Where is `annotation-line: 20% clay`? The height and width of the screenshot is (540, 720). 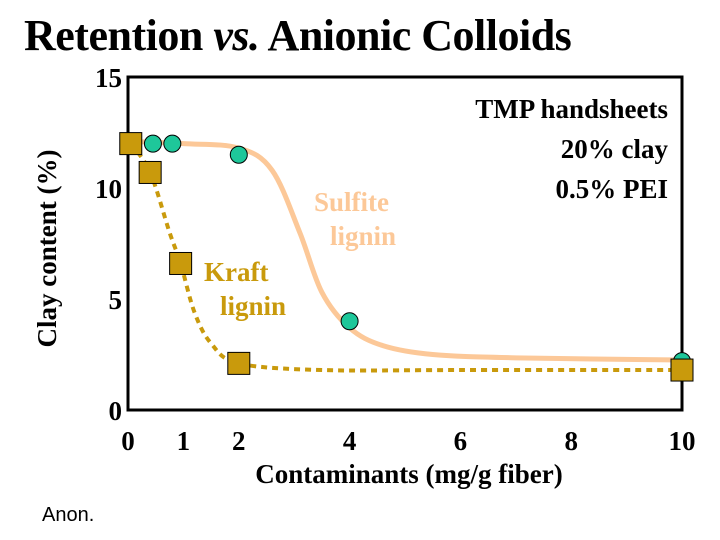 annotation-line: 20% clay is located at coordinates (615, 149).